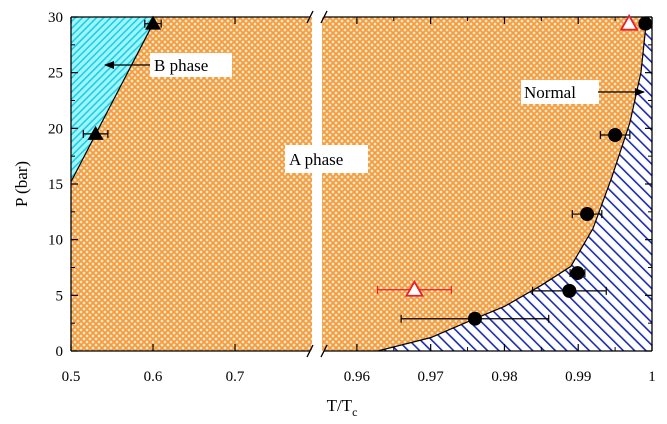 This screenshot has width=667, height=424. I want to click on y-tick-label: 25, so click(55, 74).